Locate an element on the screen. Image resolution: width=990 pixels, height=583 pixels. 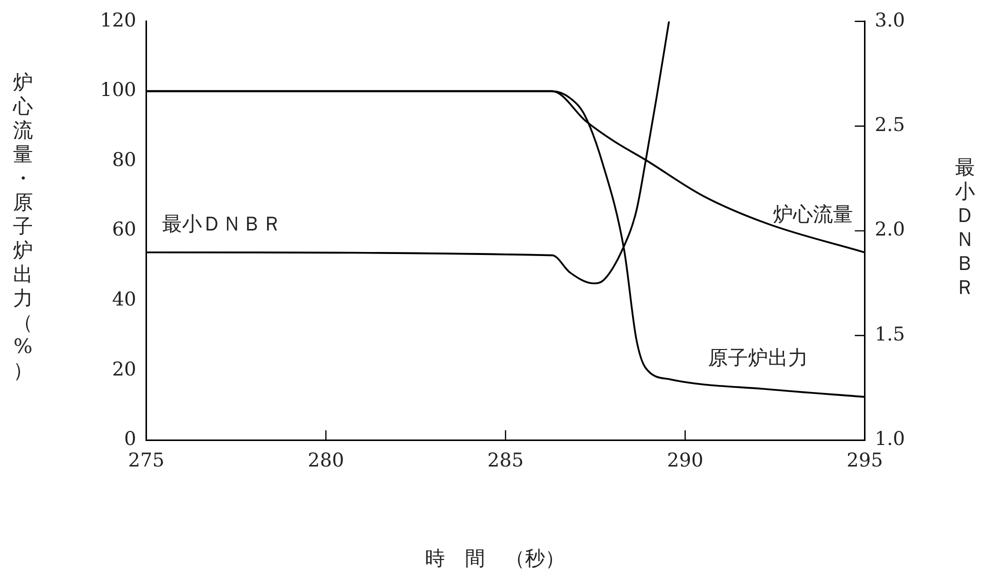
series-label: 炉心流量 is located at coordinates (813, 214).